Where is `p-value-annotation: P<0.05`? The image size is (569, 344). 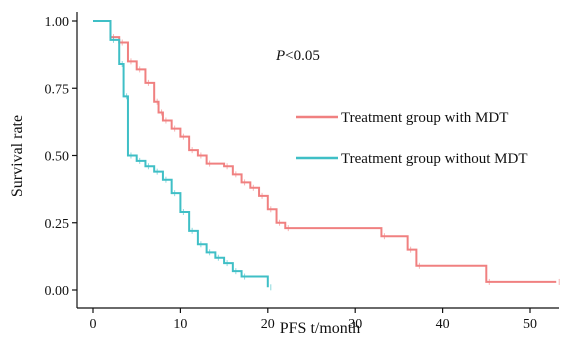 p-value-annotation: P<0.05 is located at coordinates (297, 56).